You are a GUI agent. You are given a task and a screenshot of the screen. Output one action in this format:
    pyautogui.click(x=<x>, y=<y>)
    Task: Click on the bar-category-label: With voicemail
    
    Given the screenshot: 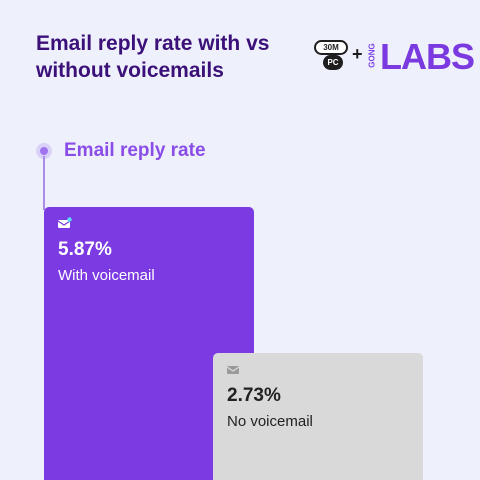 What is the action you would take?
    pyautogui.click(x=106, y=275)
    